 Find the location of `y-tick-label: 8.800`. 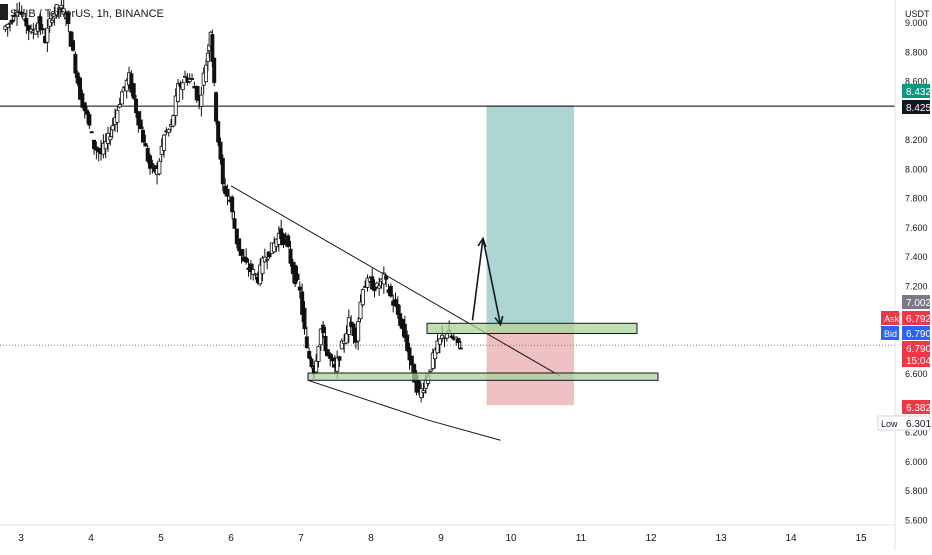

y-tick-label: 8.800 is located at coordinates (916, 52).